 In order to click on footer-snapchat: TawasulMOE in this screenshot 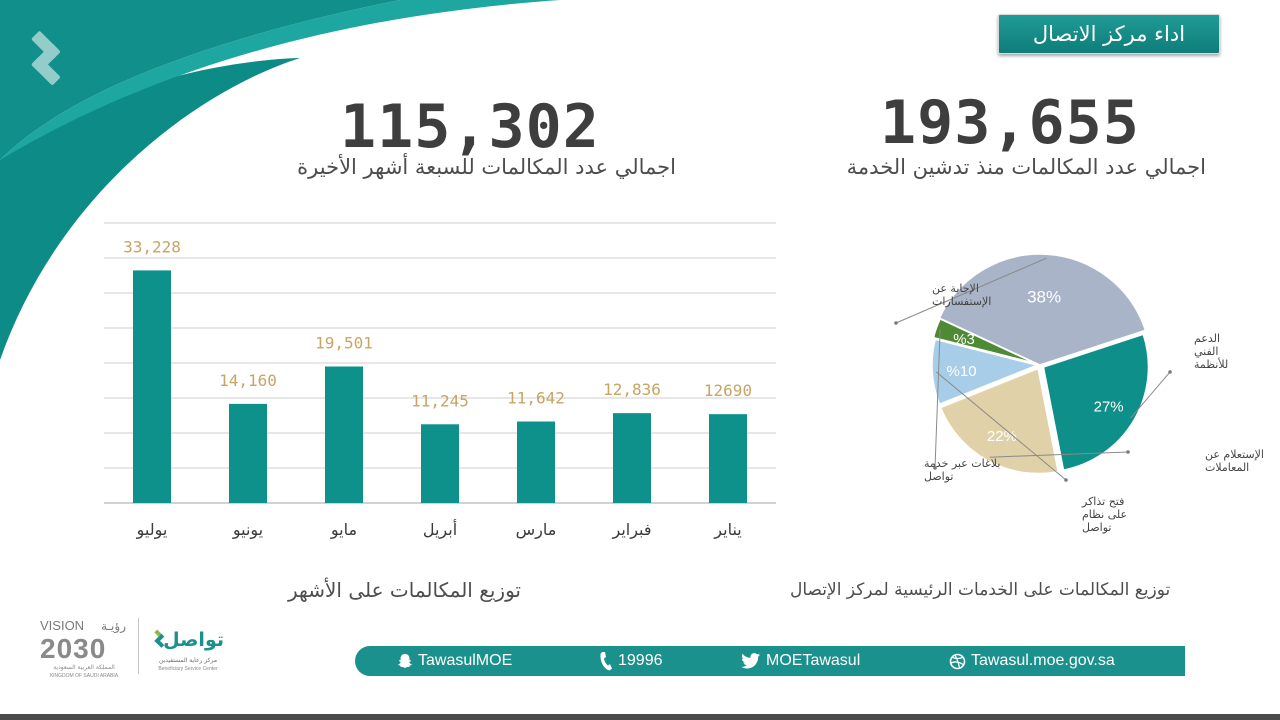, I will do `click(454, 661)`.